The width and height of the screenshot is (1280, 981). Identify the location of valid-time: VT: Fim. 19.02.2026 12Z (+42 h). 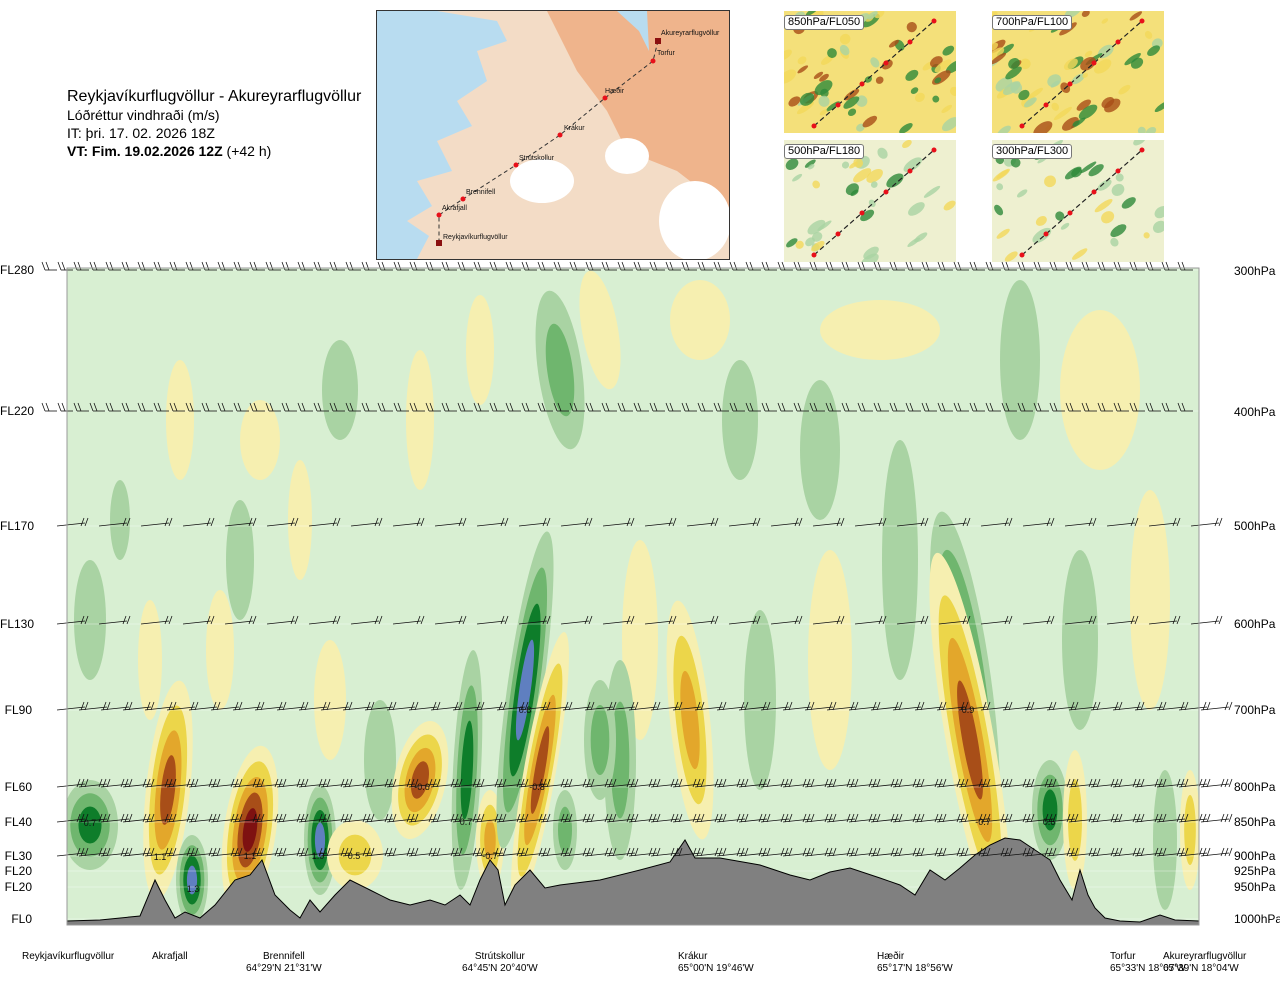
(214, 151).